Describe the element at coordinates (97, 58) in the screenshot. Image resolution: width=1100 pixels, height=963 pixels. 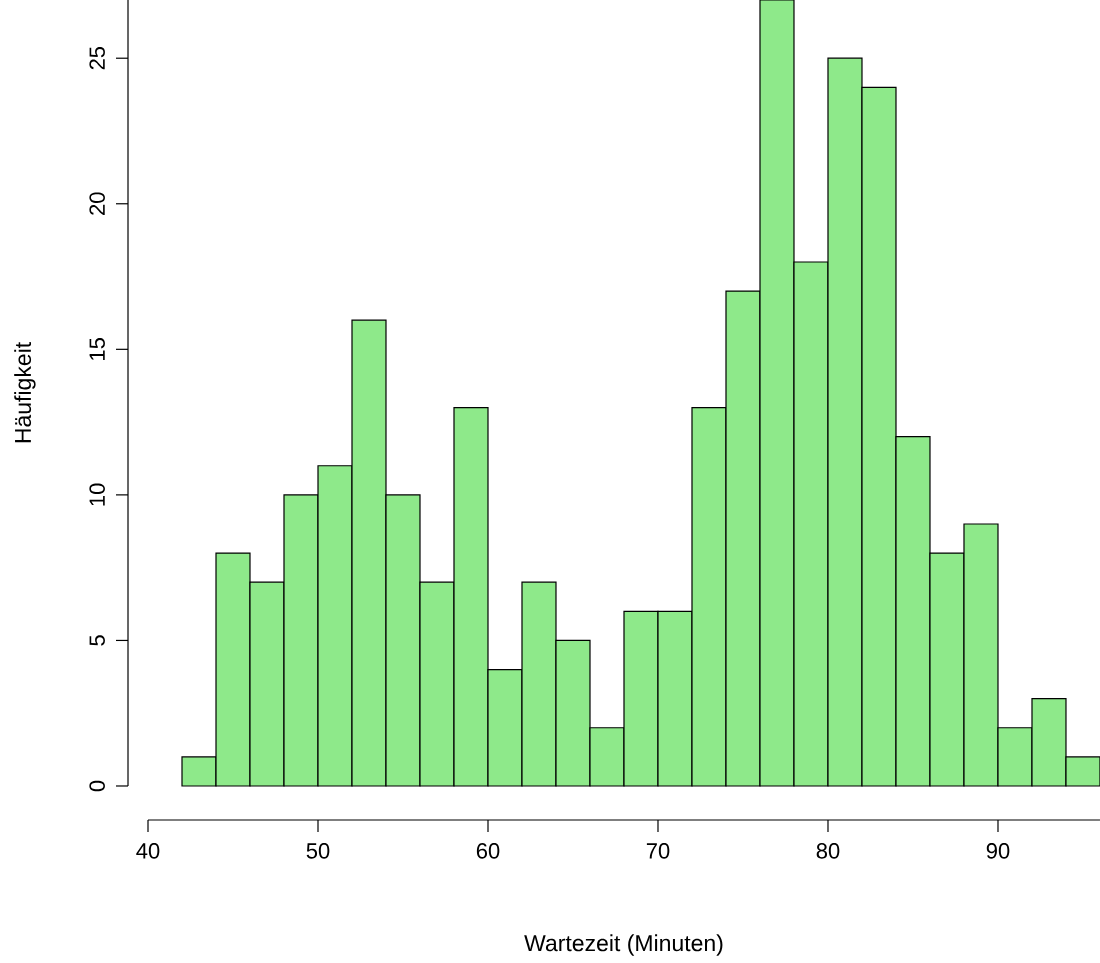
I see `y-tick-label: 25` at that location.